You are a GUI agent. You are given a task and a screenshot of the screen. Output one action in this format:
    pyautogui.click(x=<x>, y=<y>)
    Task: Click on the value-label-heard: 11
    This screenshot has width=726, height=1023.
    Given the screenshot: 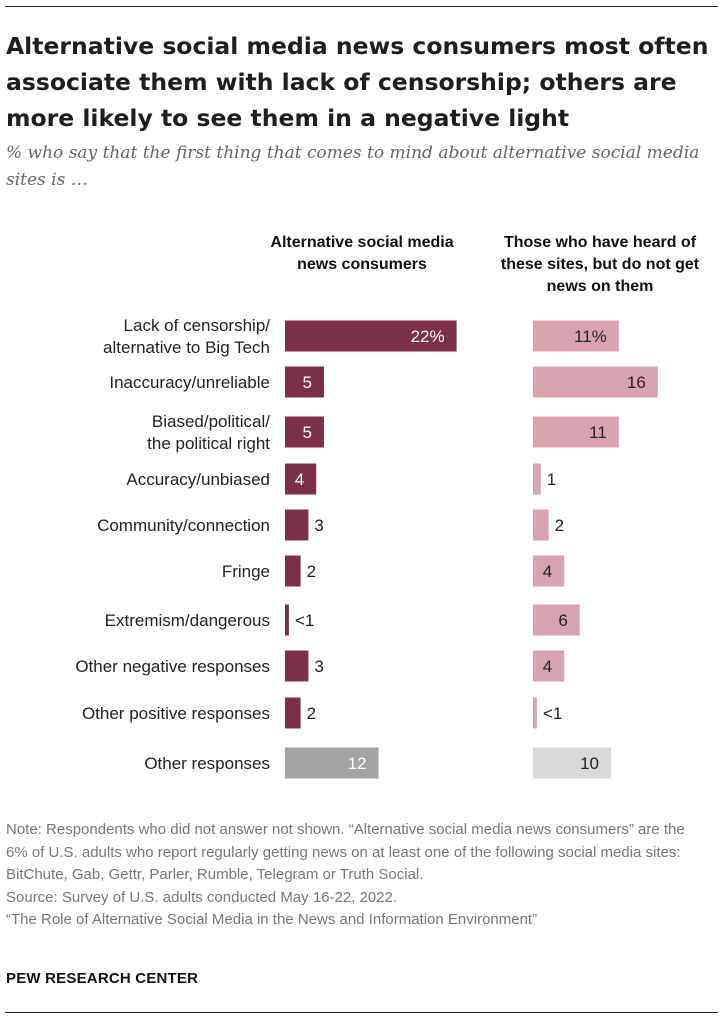 What is the action you would take?
    pyautogui.click(x=598, y=432)
    